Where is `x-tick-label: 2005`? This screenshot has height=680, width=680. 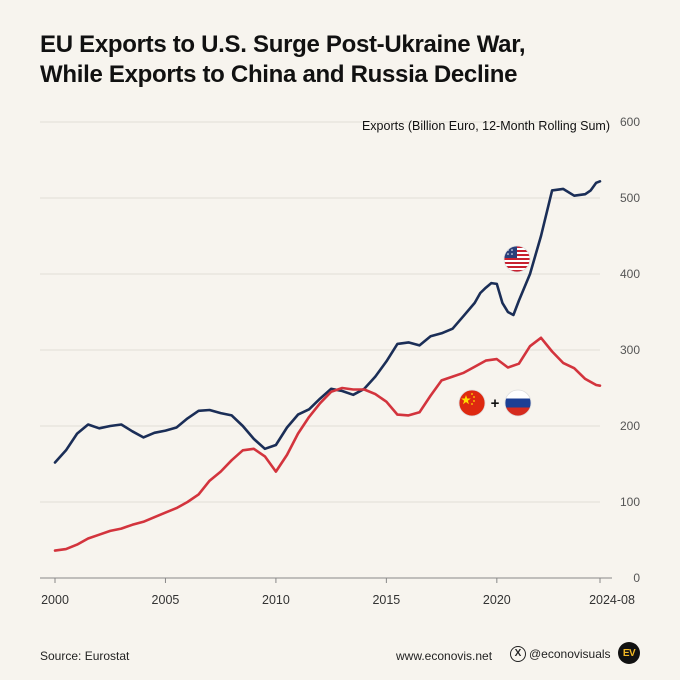
x-tick-label: 2005 is located at coordinates (166, 600).